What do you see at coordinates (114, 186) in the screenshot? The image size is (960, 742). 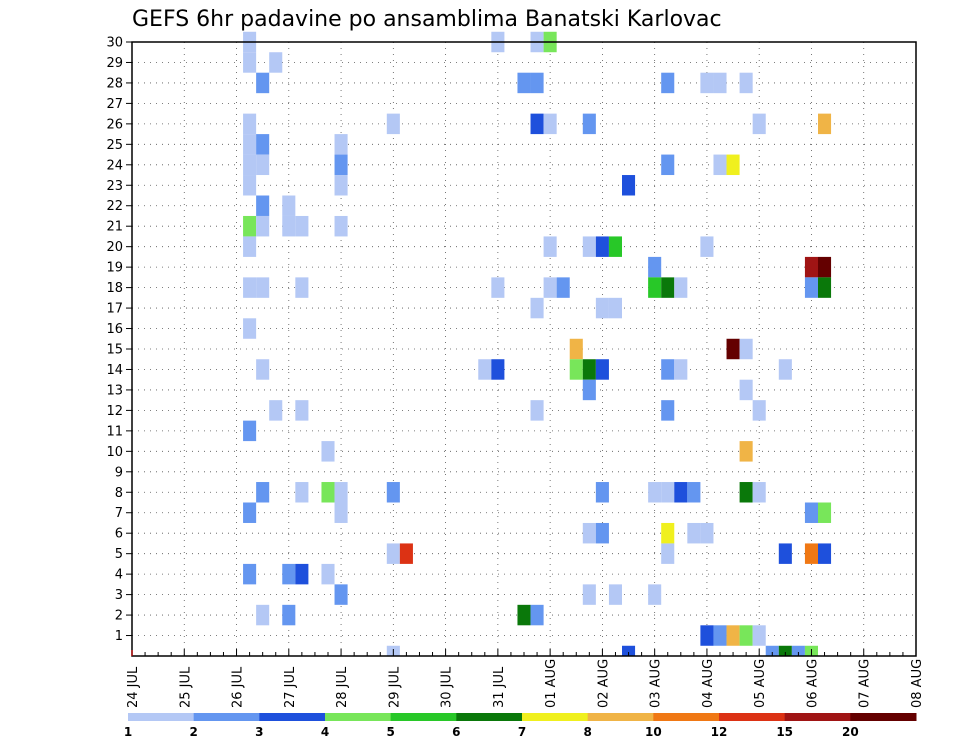 I see `y-tick-label: 23` at bounding box center [114, 186].